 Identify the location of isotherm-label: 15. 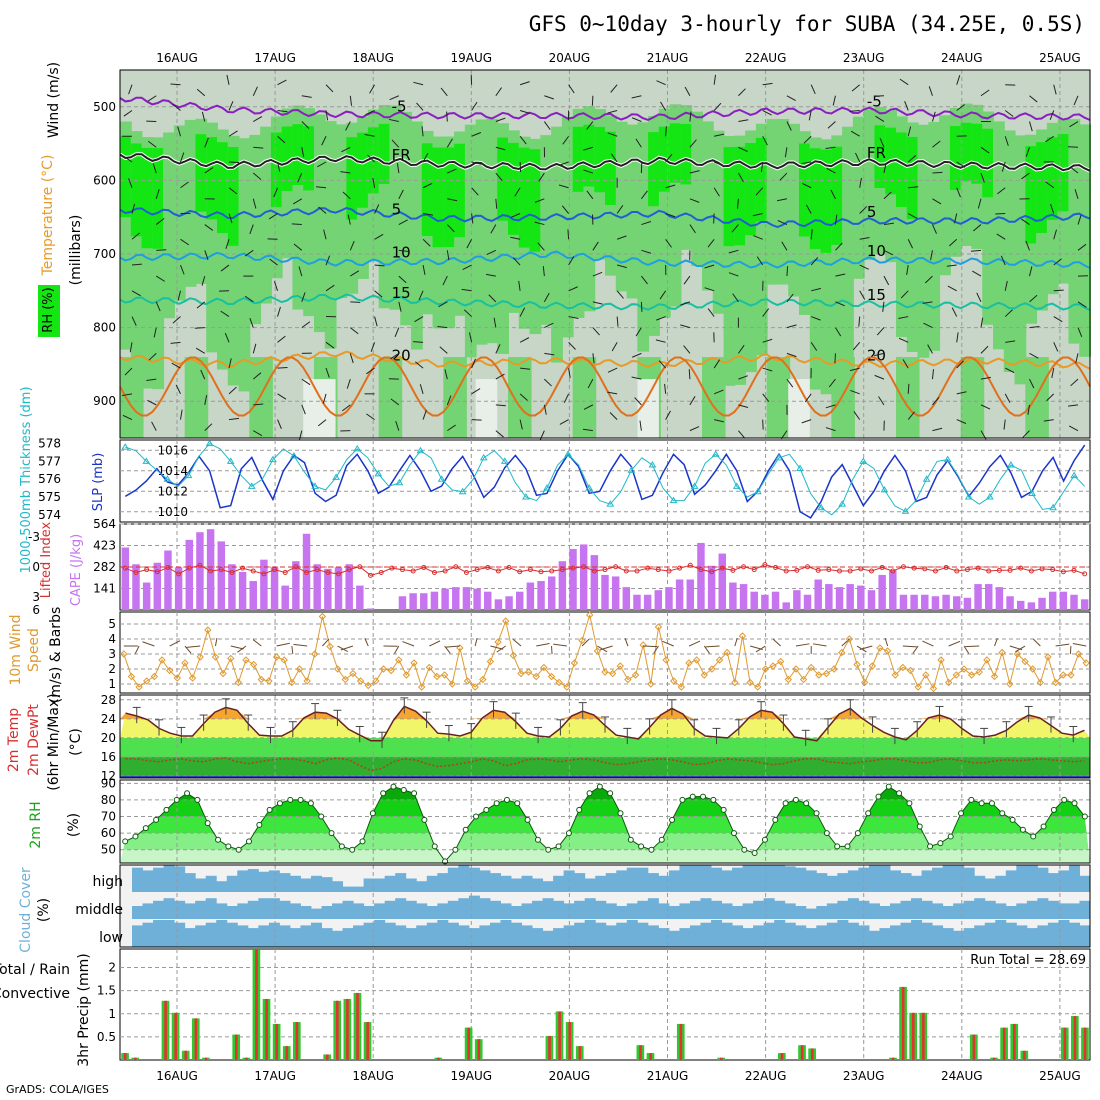
(876, 295).